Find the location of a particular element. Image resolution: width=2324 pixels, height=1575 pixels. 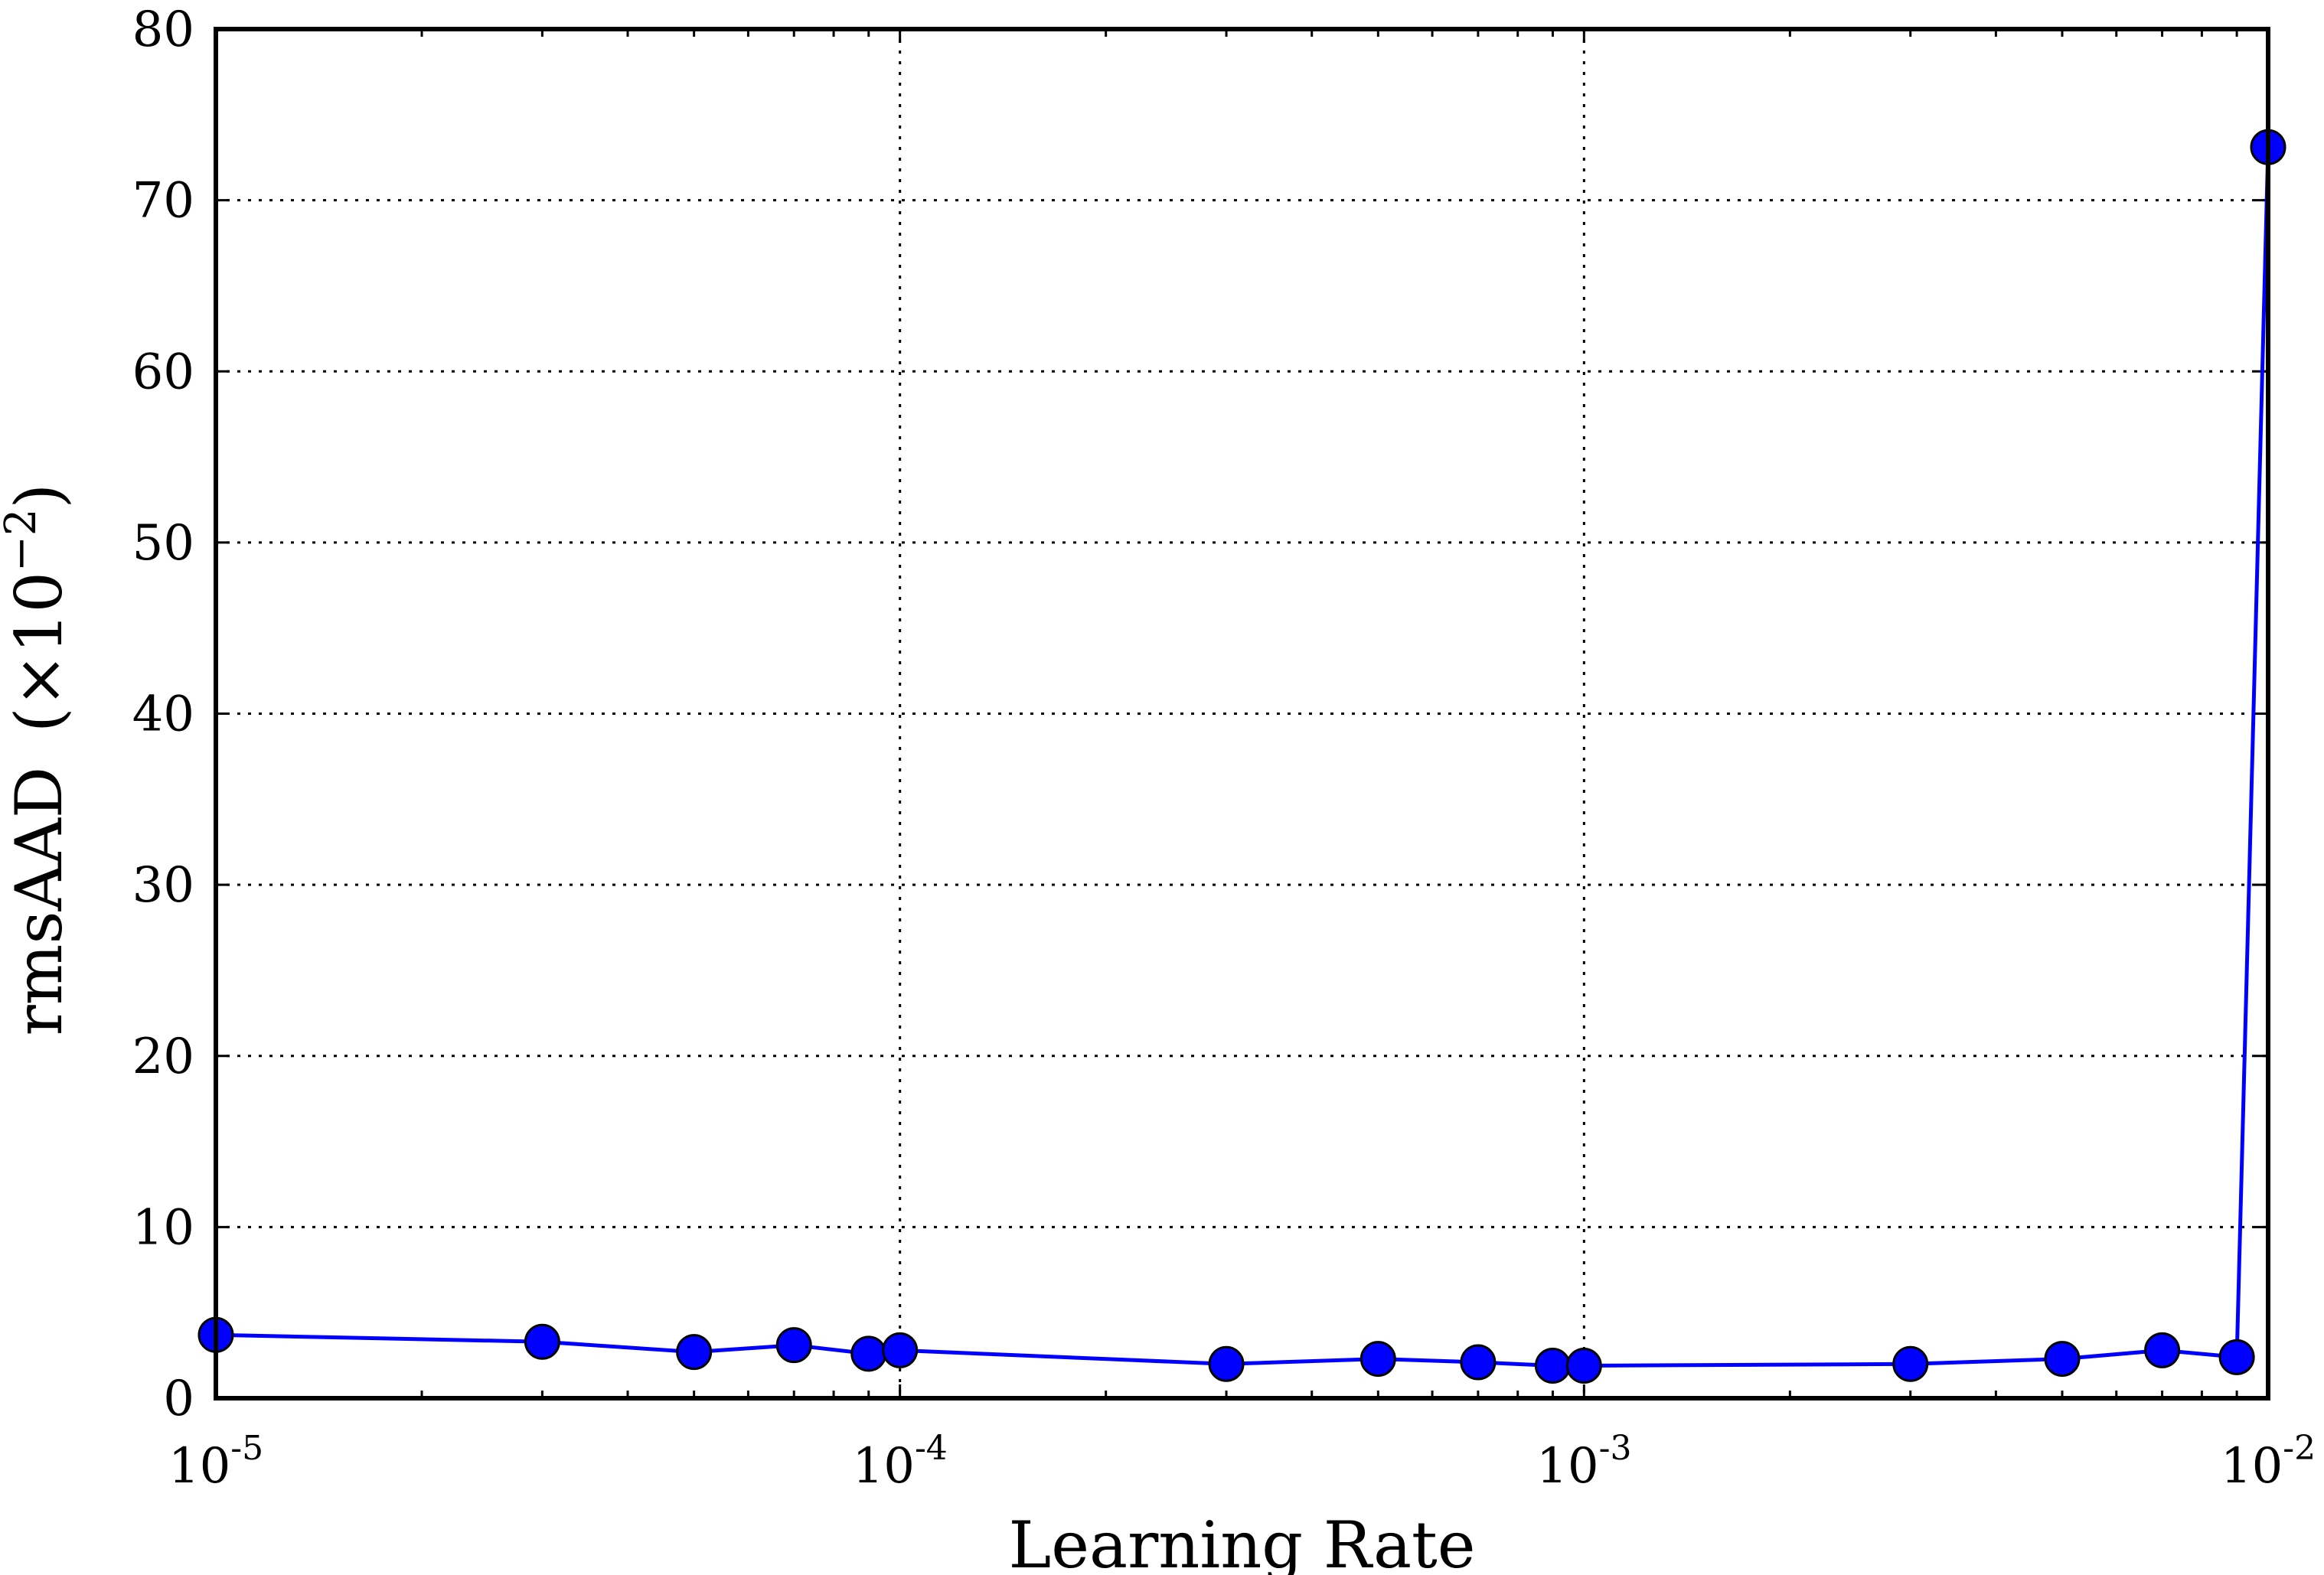

y-axis-title: rmsAAD (×10−2) is located at coordinates (38, 760).